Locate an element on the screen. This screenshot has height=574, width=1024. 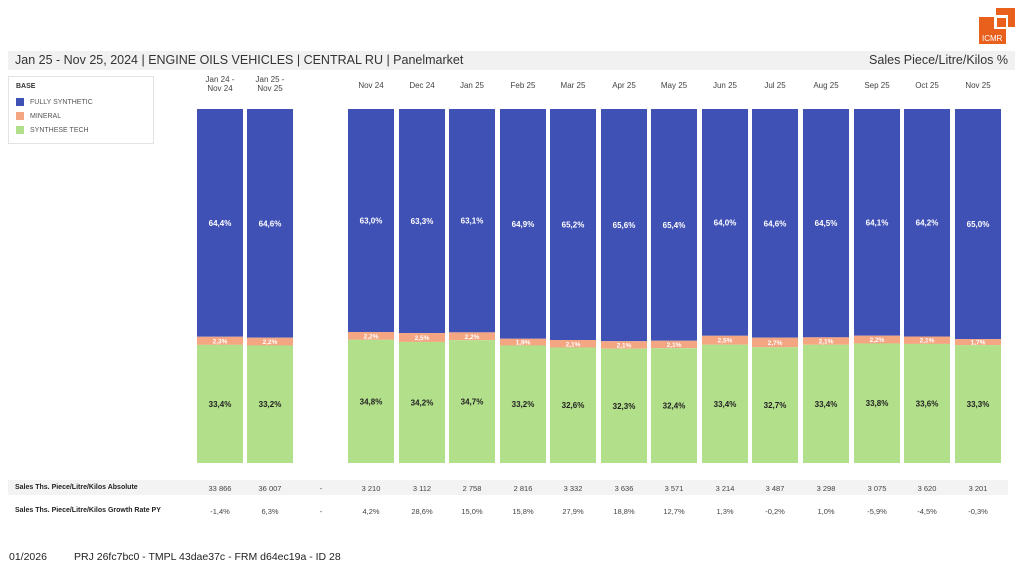
data-label-fully-synthetic: 64,2% is located at coordinates (927, 223).